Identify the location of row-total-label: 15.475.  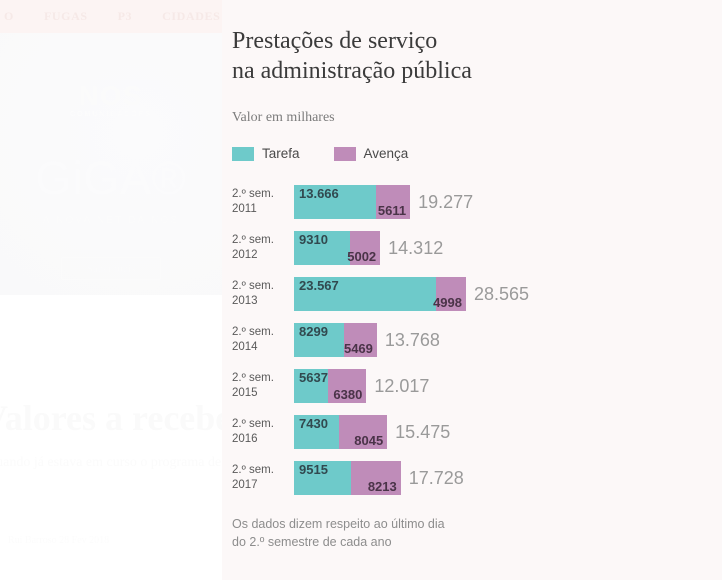
(423, 431).